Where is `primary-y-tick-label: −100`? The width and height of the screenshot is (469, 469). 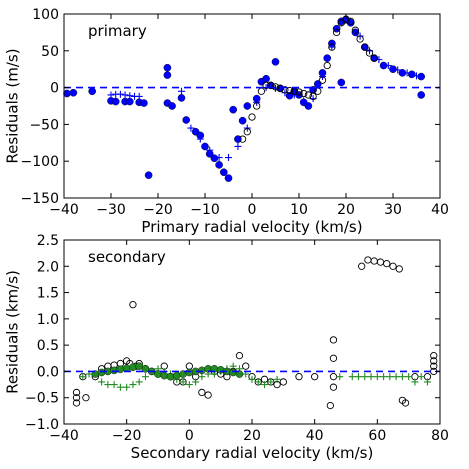 primary-y-tick-label: −100 is located at coordinates (40, 162).